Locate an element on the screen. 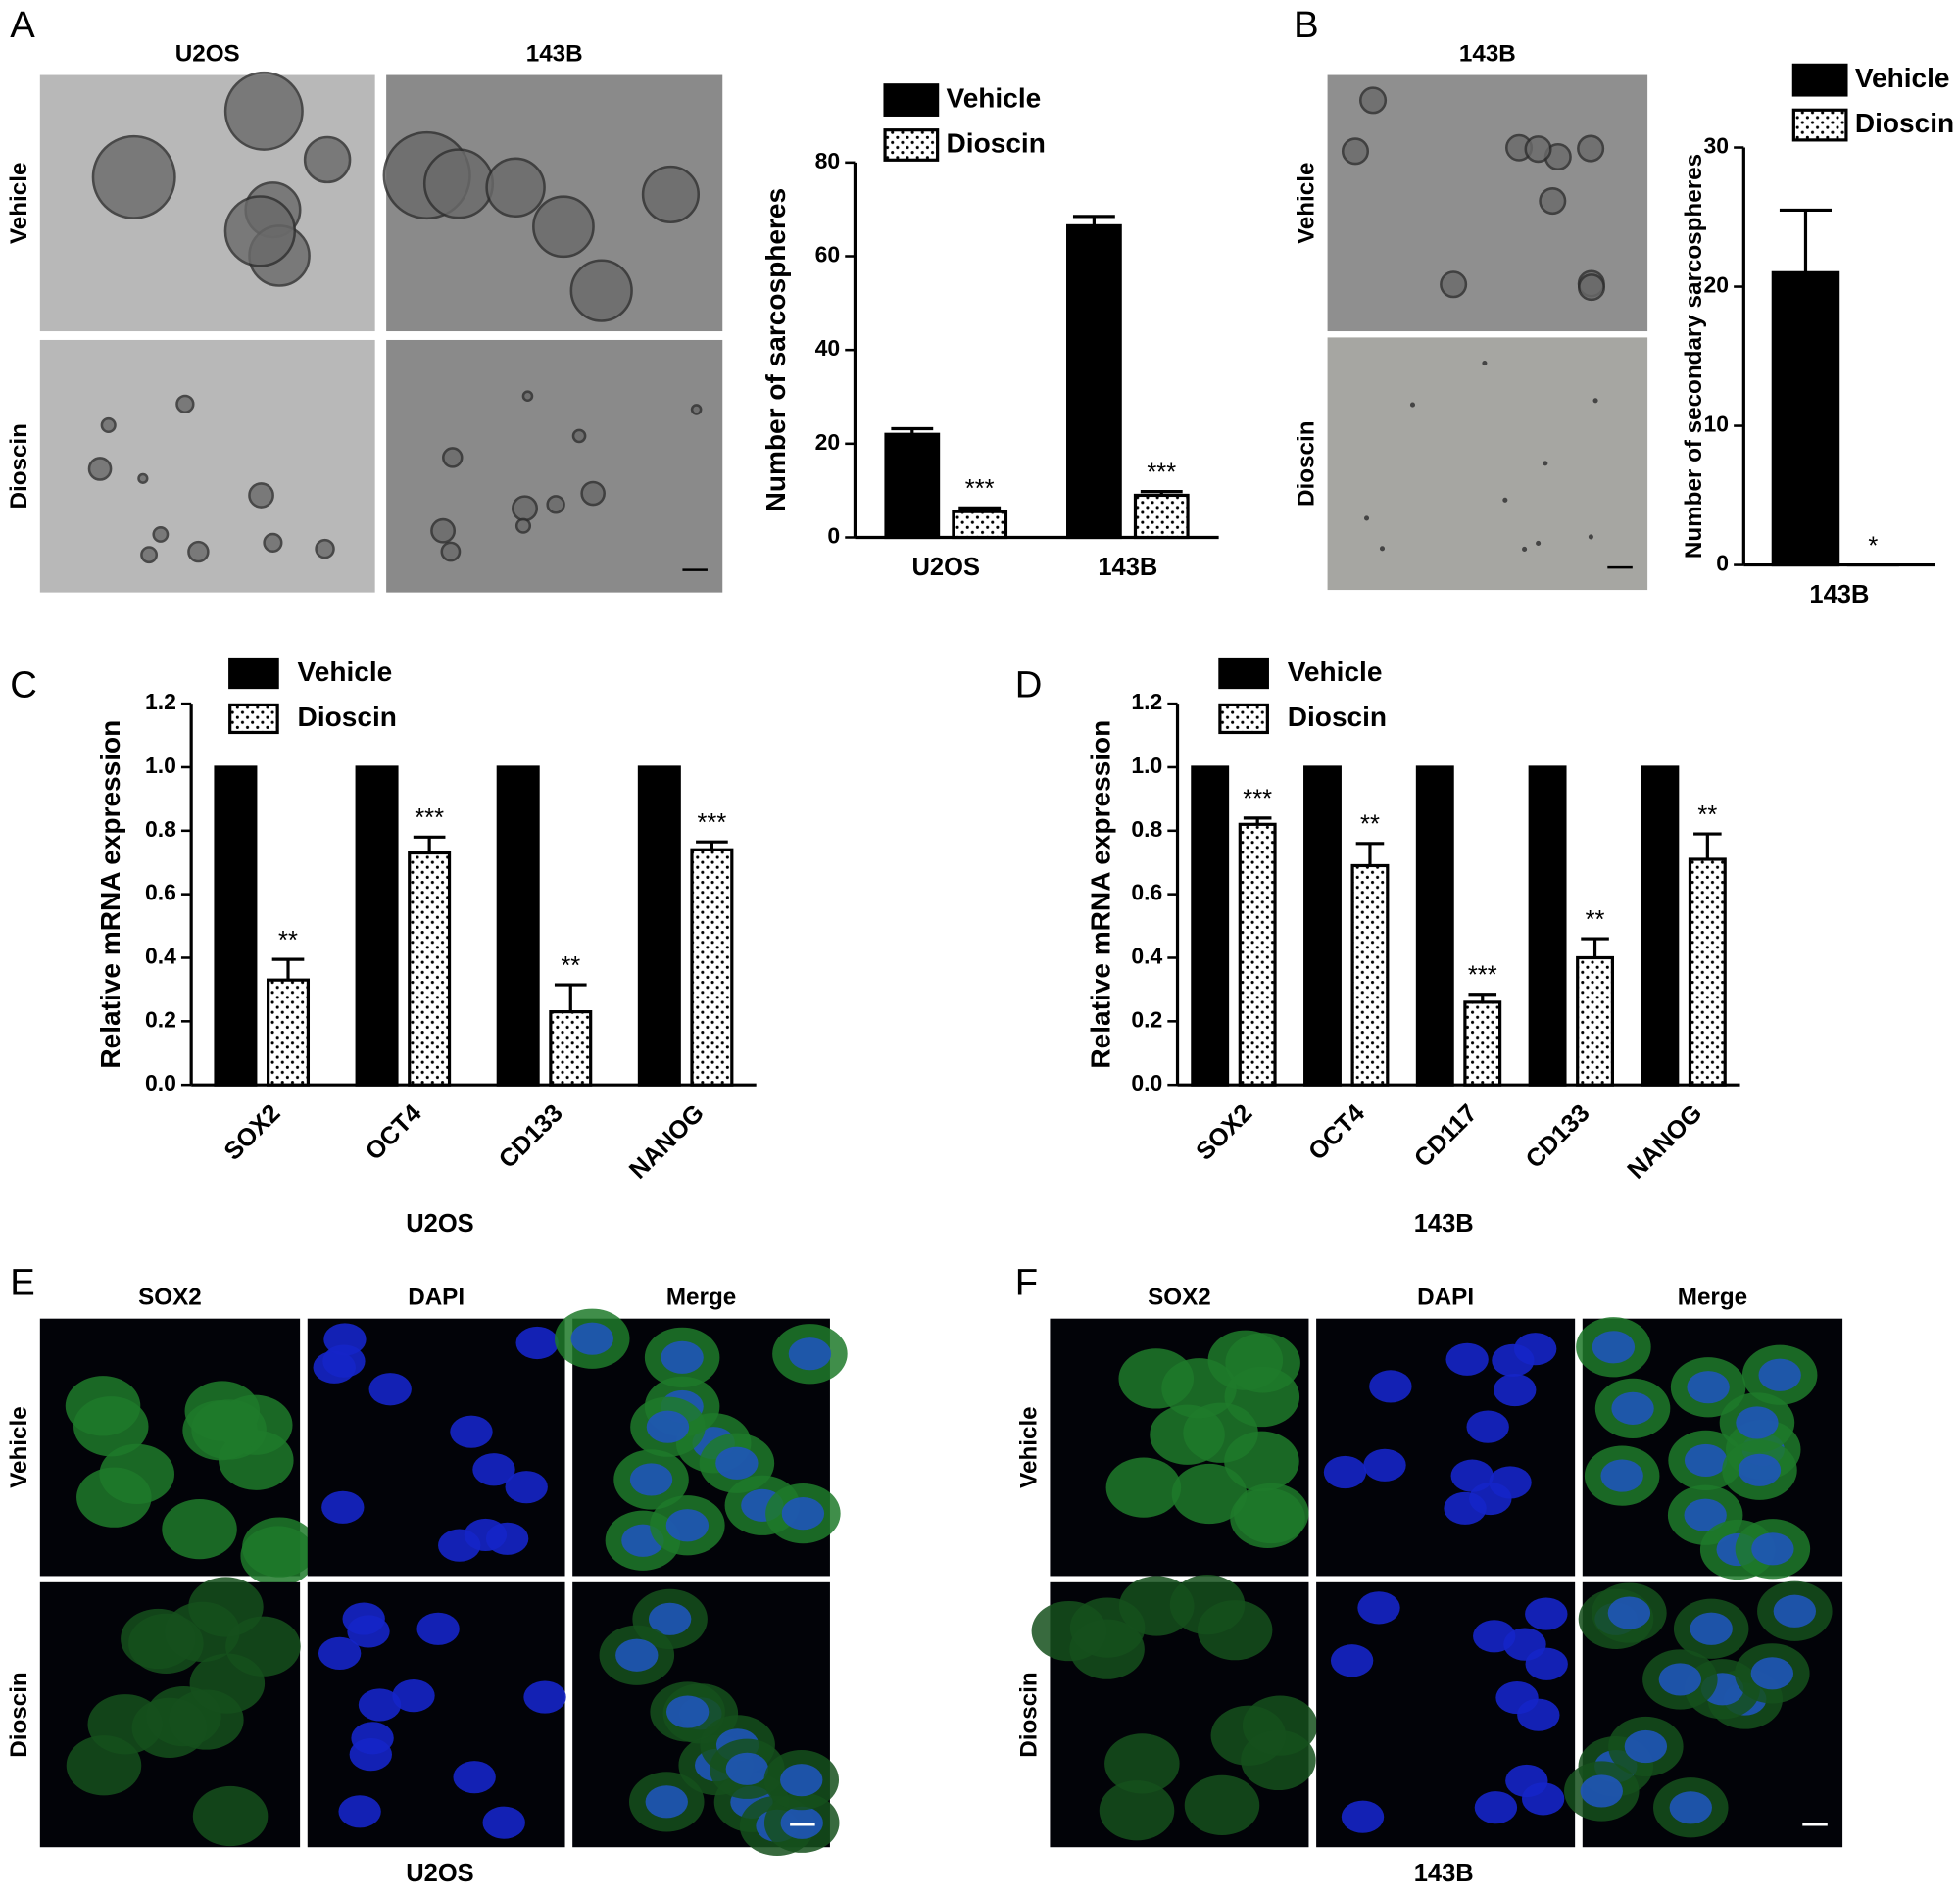 This screenshot has height=1896, width=1960. panel-letter: D is located at coordinates (1029, 685).